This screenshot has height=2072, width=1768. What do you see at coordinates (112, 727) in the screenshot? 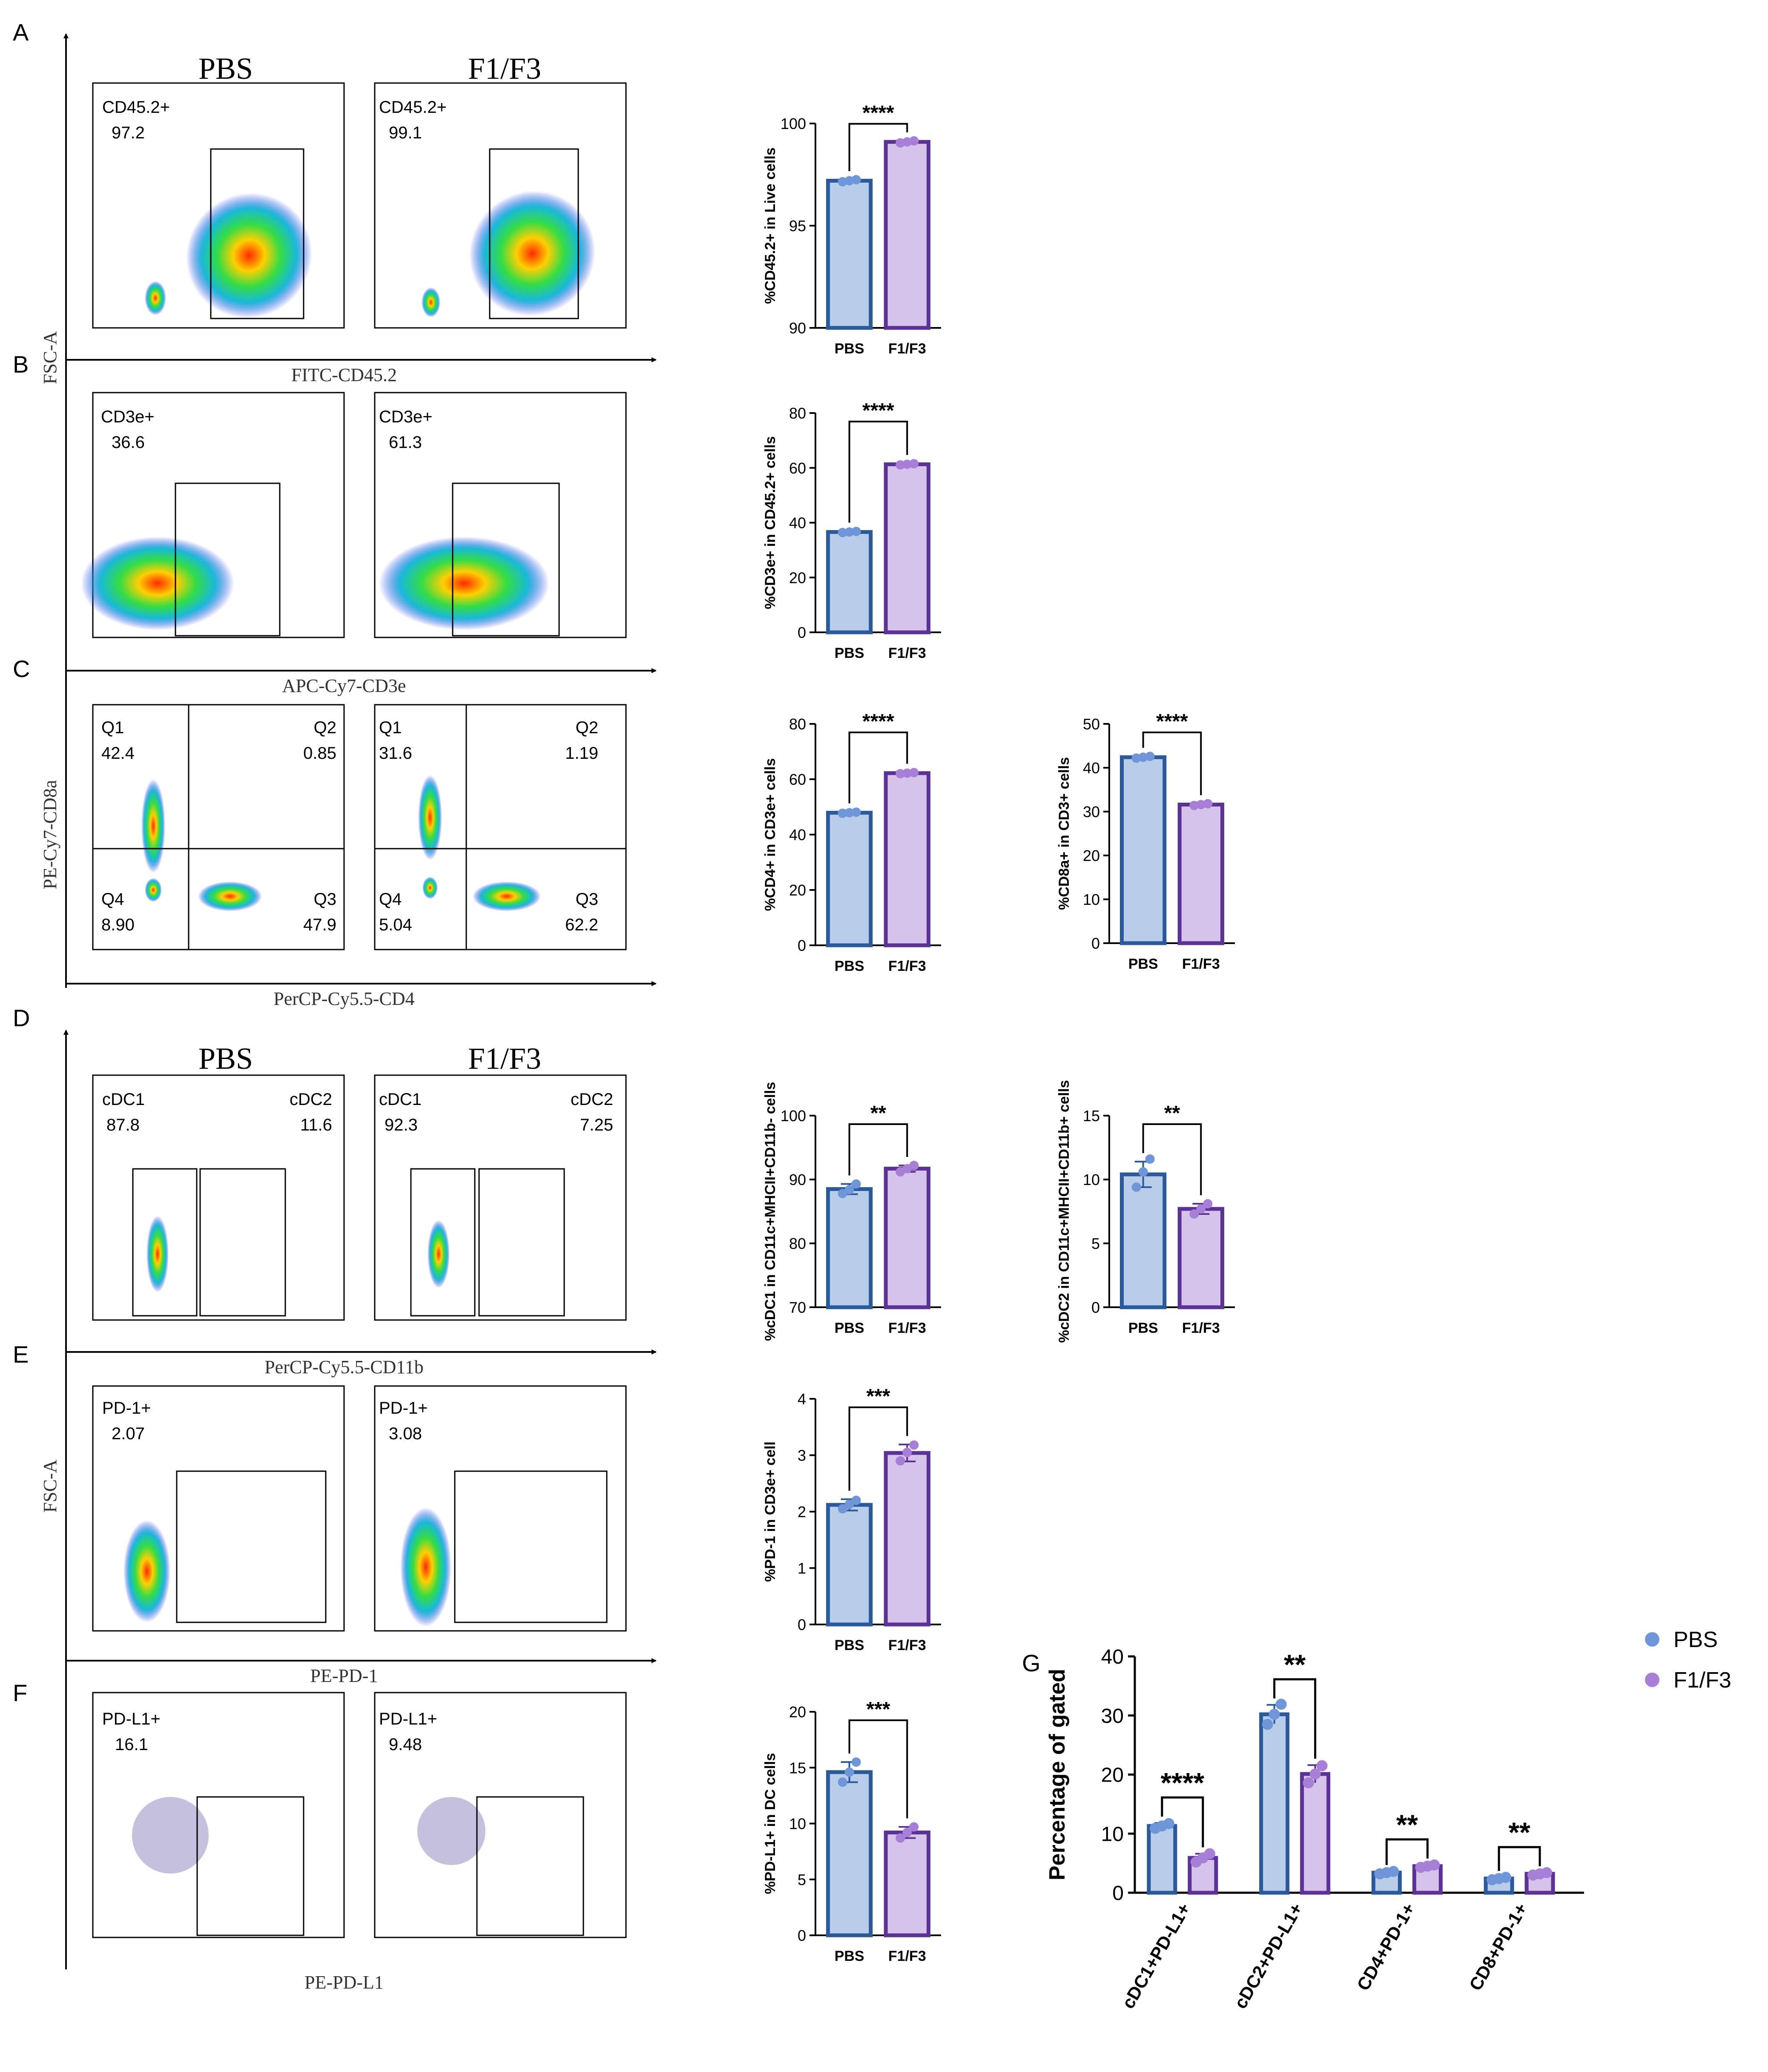
I see `flow-c-pbs-q1: Q1` at bounding box center [112, 727].